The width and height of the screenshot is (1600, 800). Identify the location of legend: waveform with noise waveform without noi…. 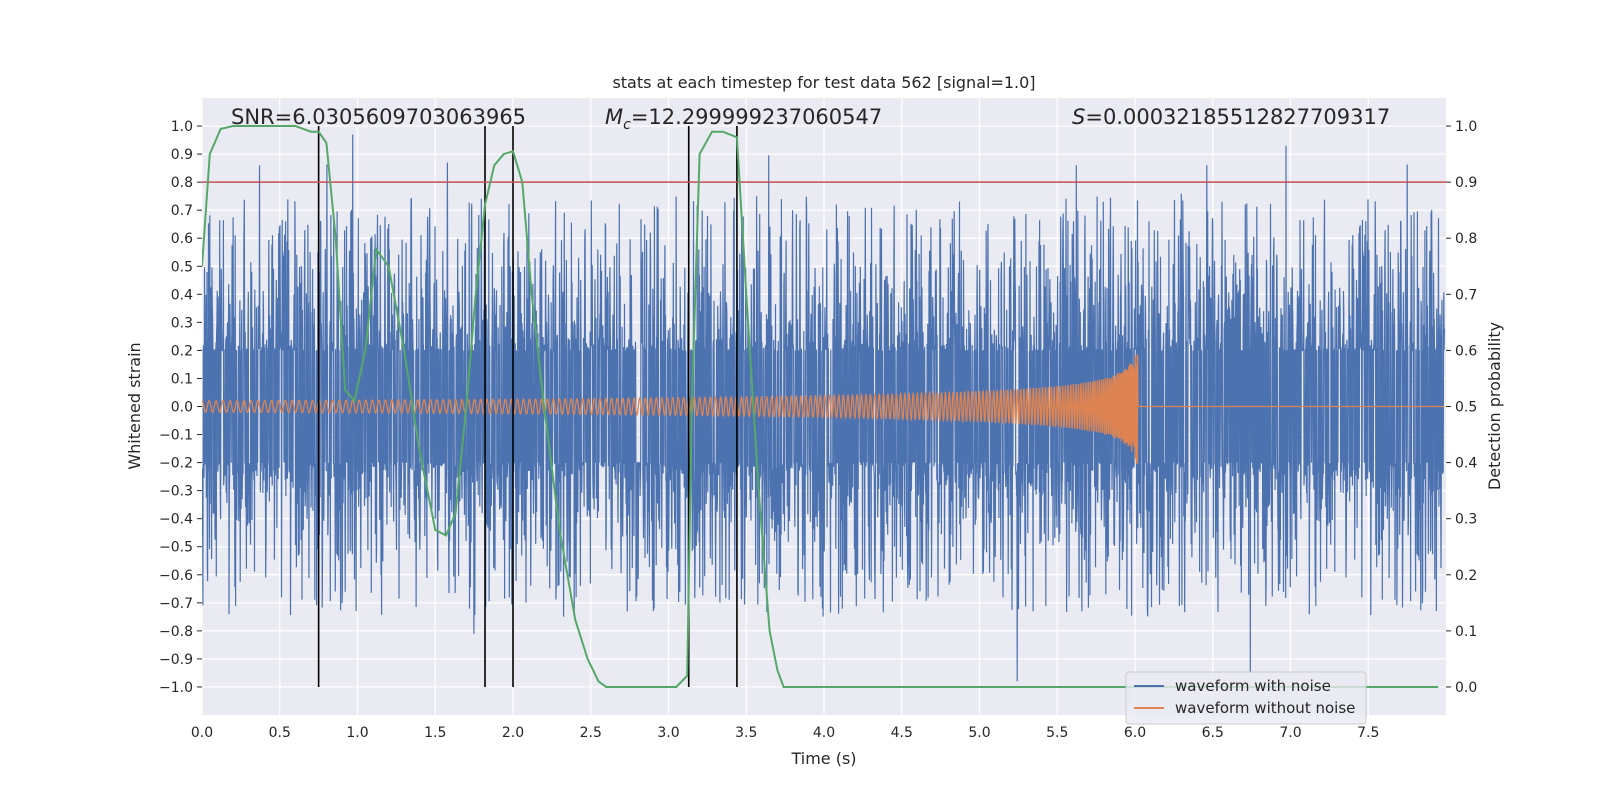
(1246, 698).